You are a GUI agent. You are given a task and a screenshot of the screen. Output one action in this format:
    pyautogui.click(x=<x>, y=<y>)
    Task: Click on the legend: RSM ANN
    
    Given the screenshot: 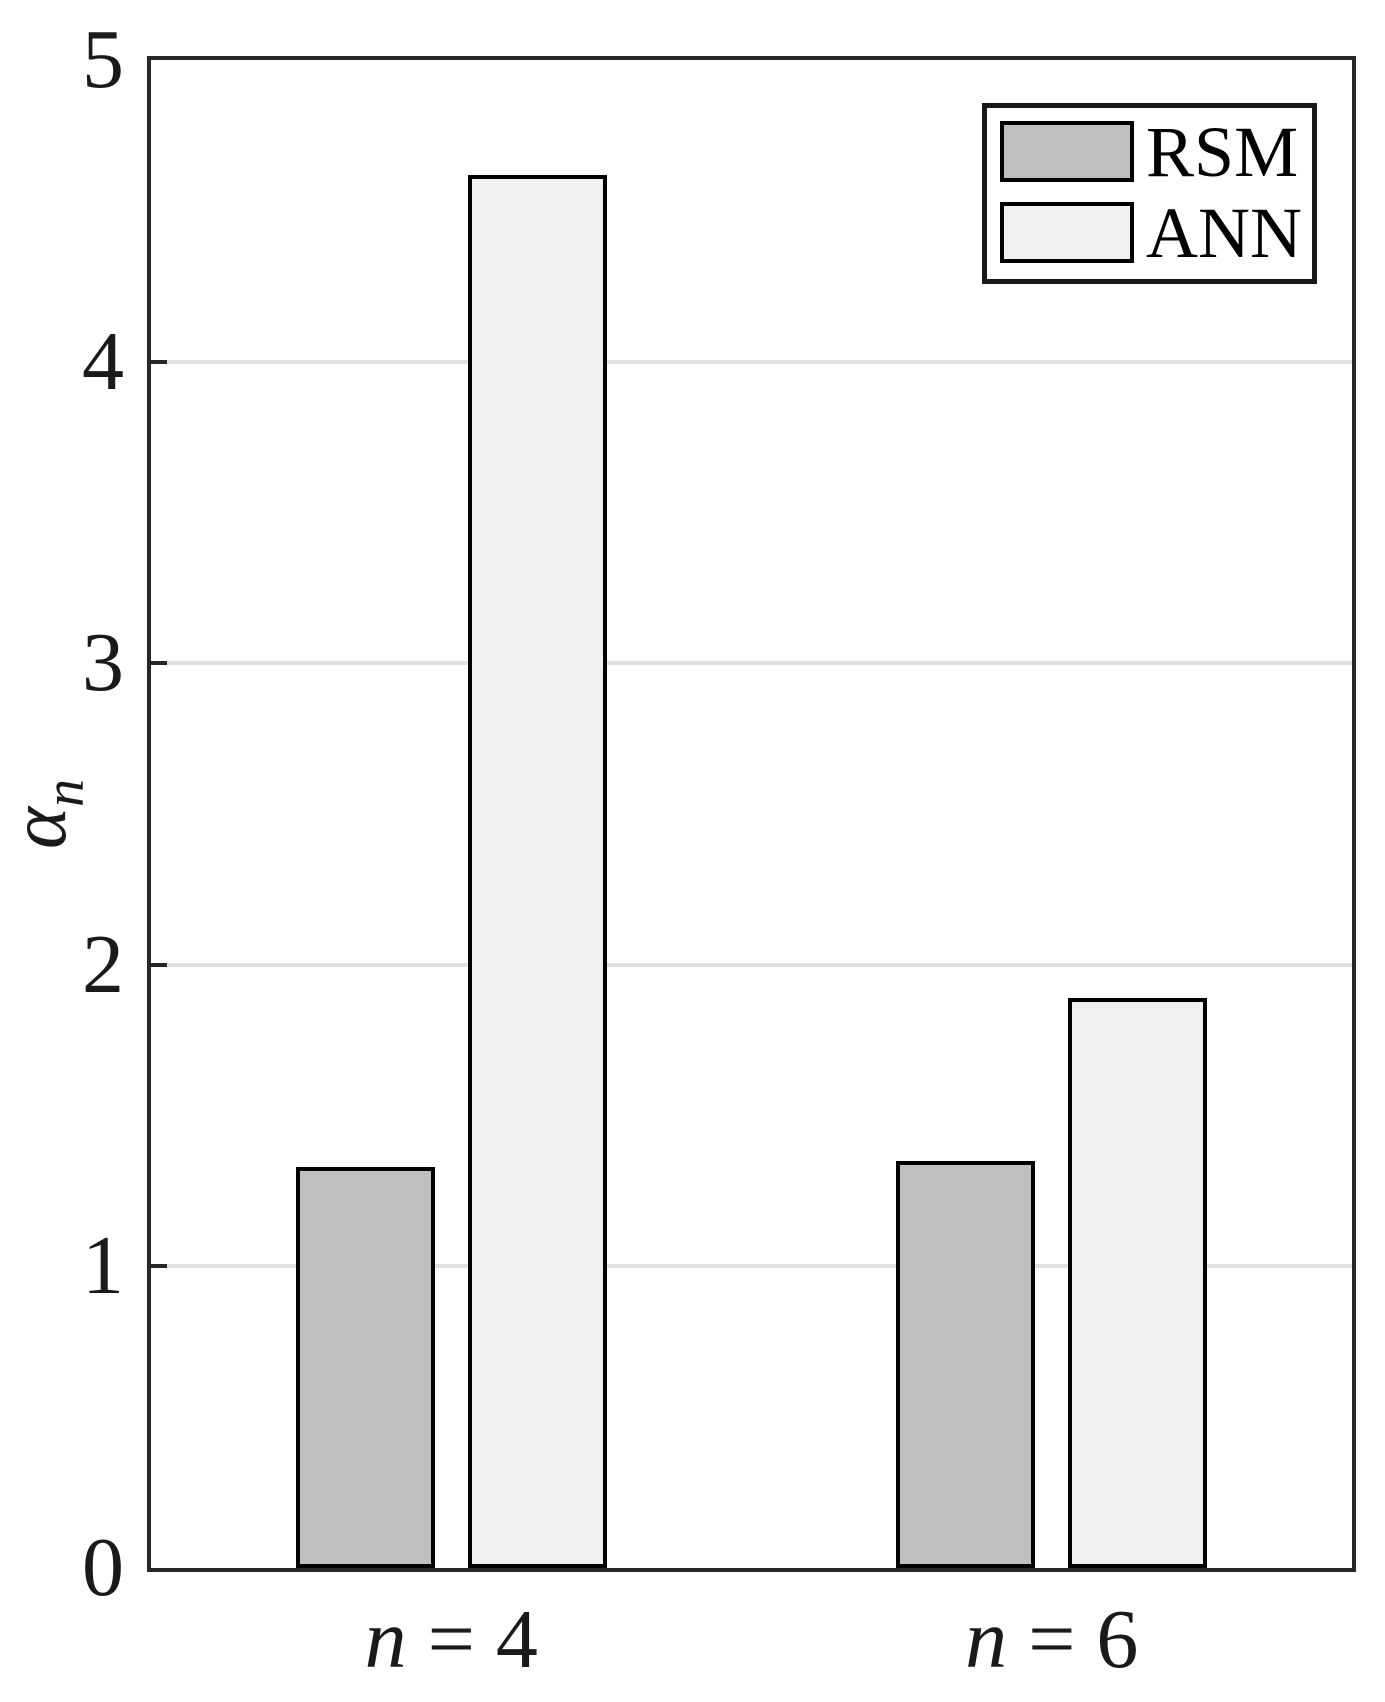 What is the action you would take?
    pyautogui.click(x=1149, y=193)
    